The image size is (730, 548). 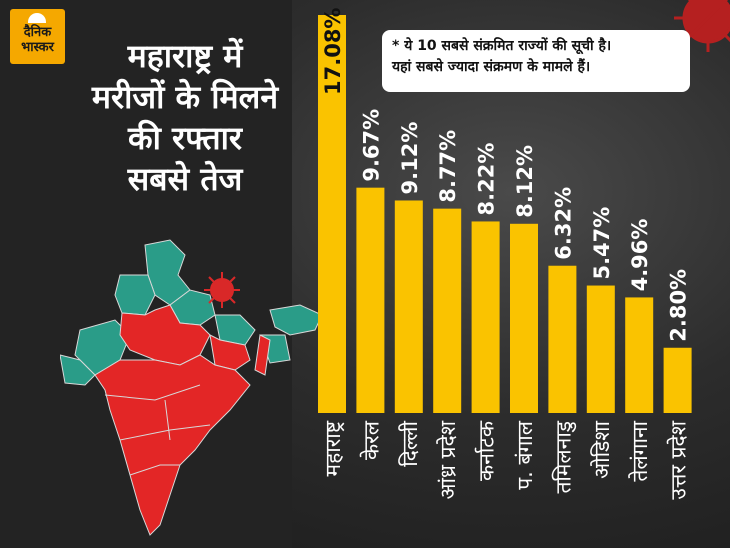 What do you see at coordinates (37, 47) in the screenshot?
I see `brand-name-line2: भास्कर` at bounding box center [37, 47].